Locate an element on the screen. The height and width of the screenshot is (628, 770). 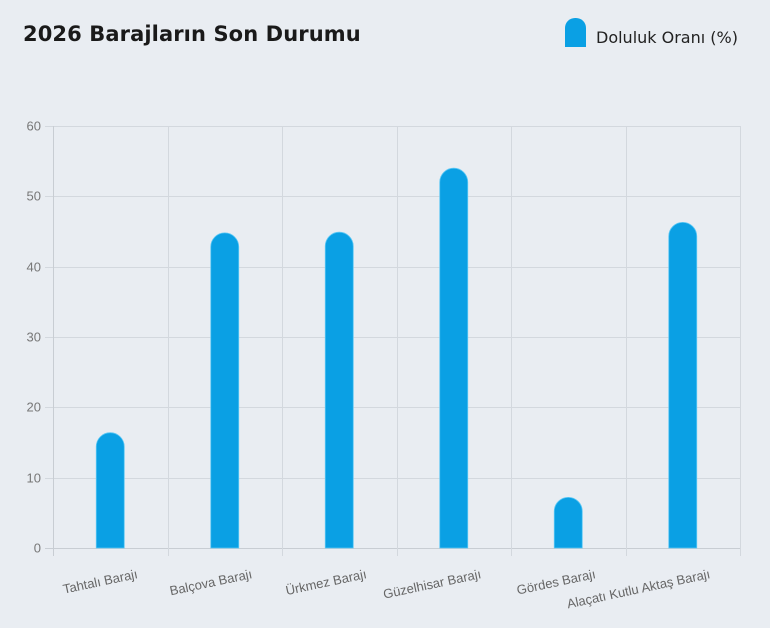
x-tick-label: Tahtalı Barajı is located at coordinates (100, 581).